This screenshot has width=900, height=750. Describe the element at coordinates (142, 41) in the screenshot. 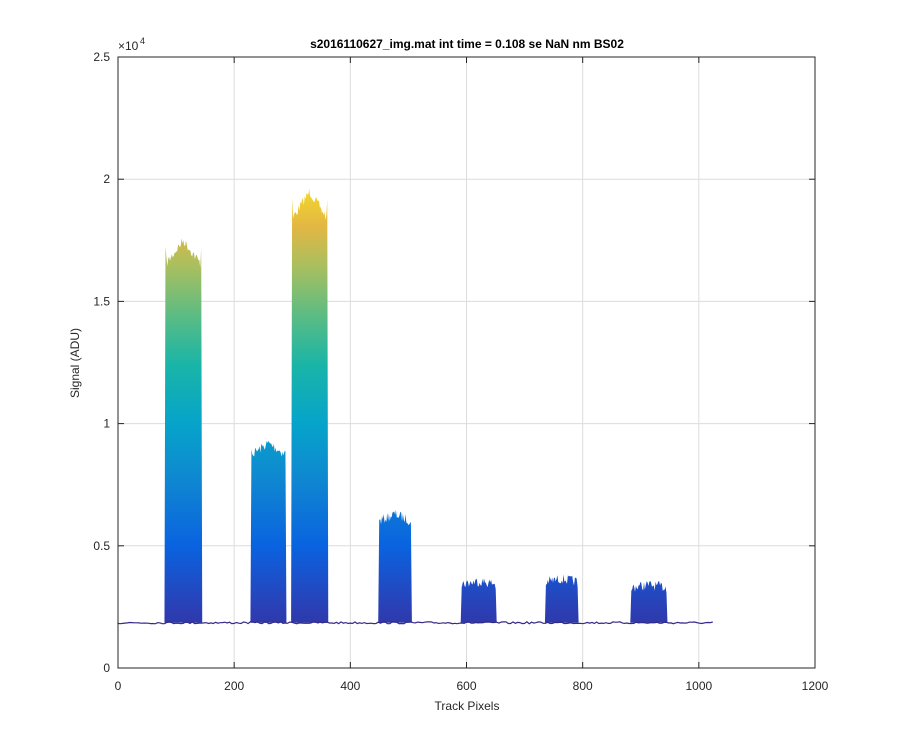

I see `y-multiplier-exponent: 4` at that location.